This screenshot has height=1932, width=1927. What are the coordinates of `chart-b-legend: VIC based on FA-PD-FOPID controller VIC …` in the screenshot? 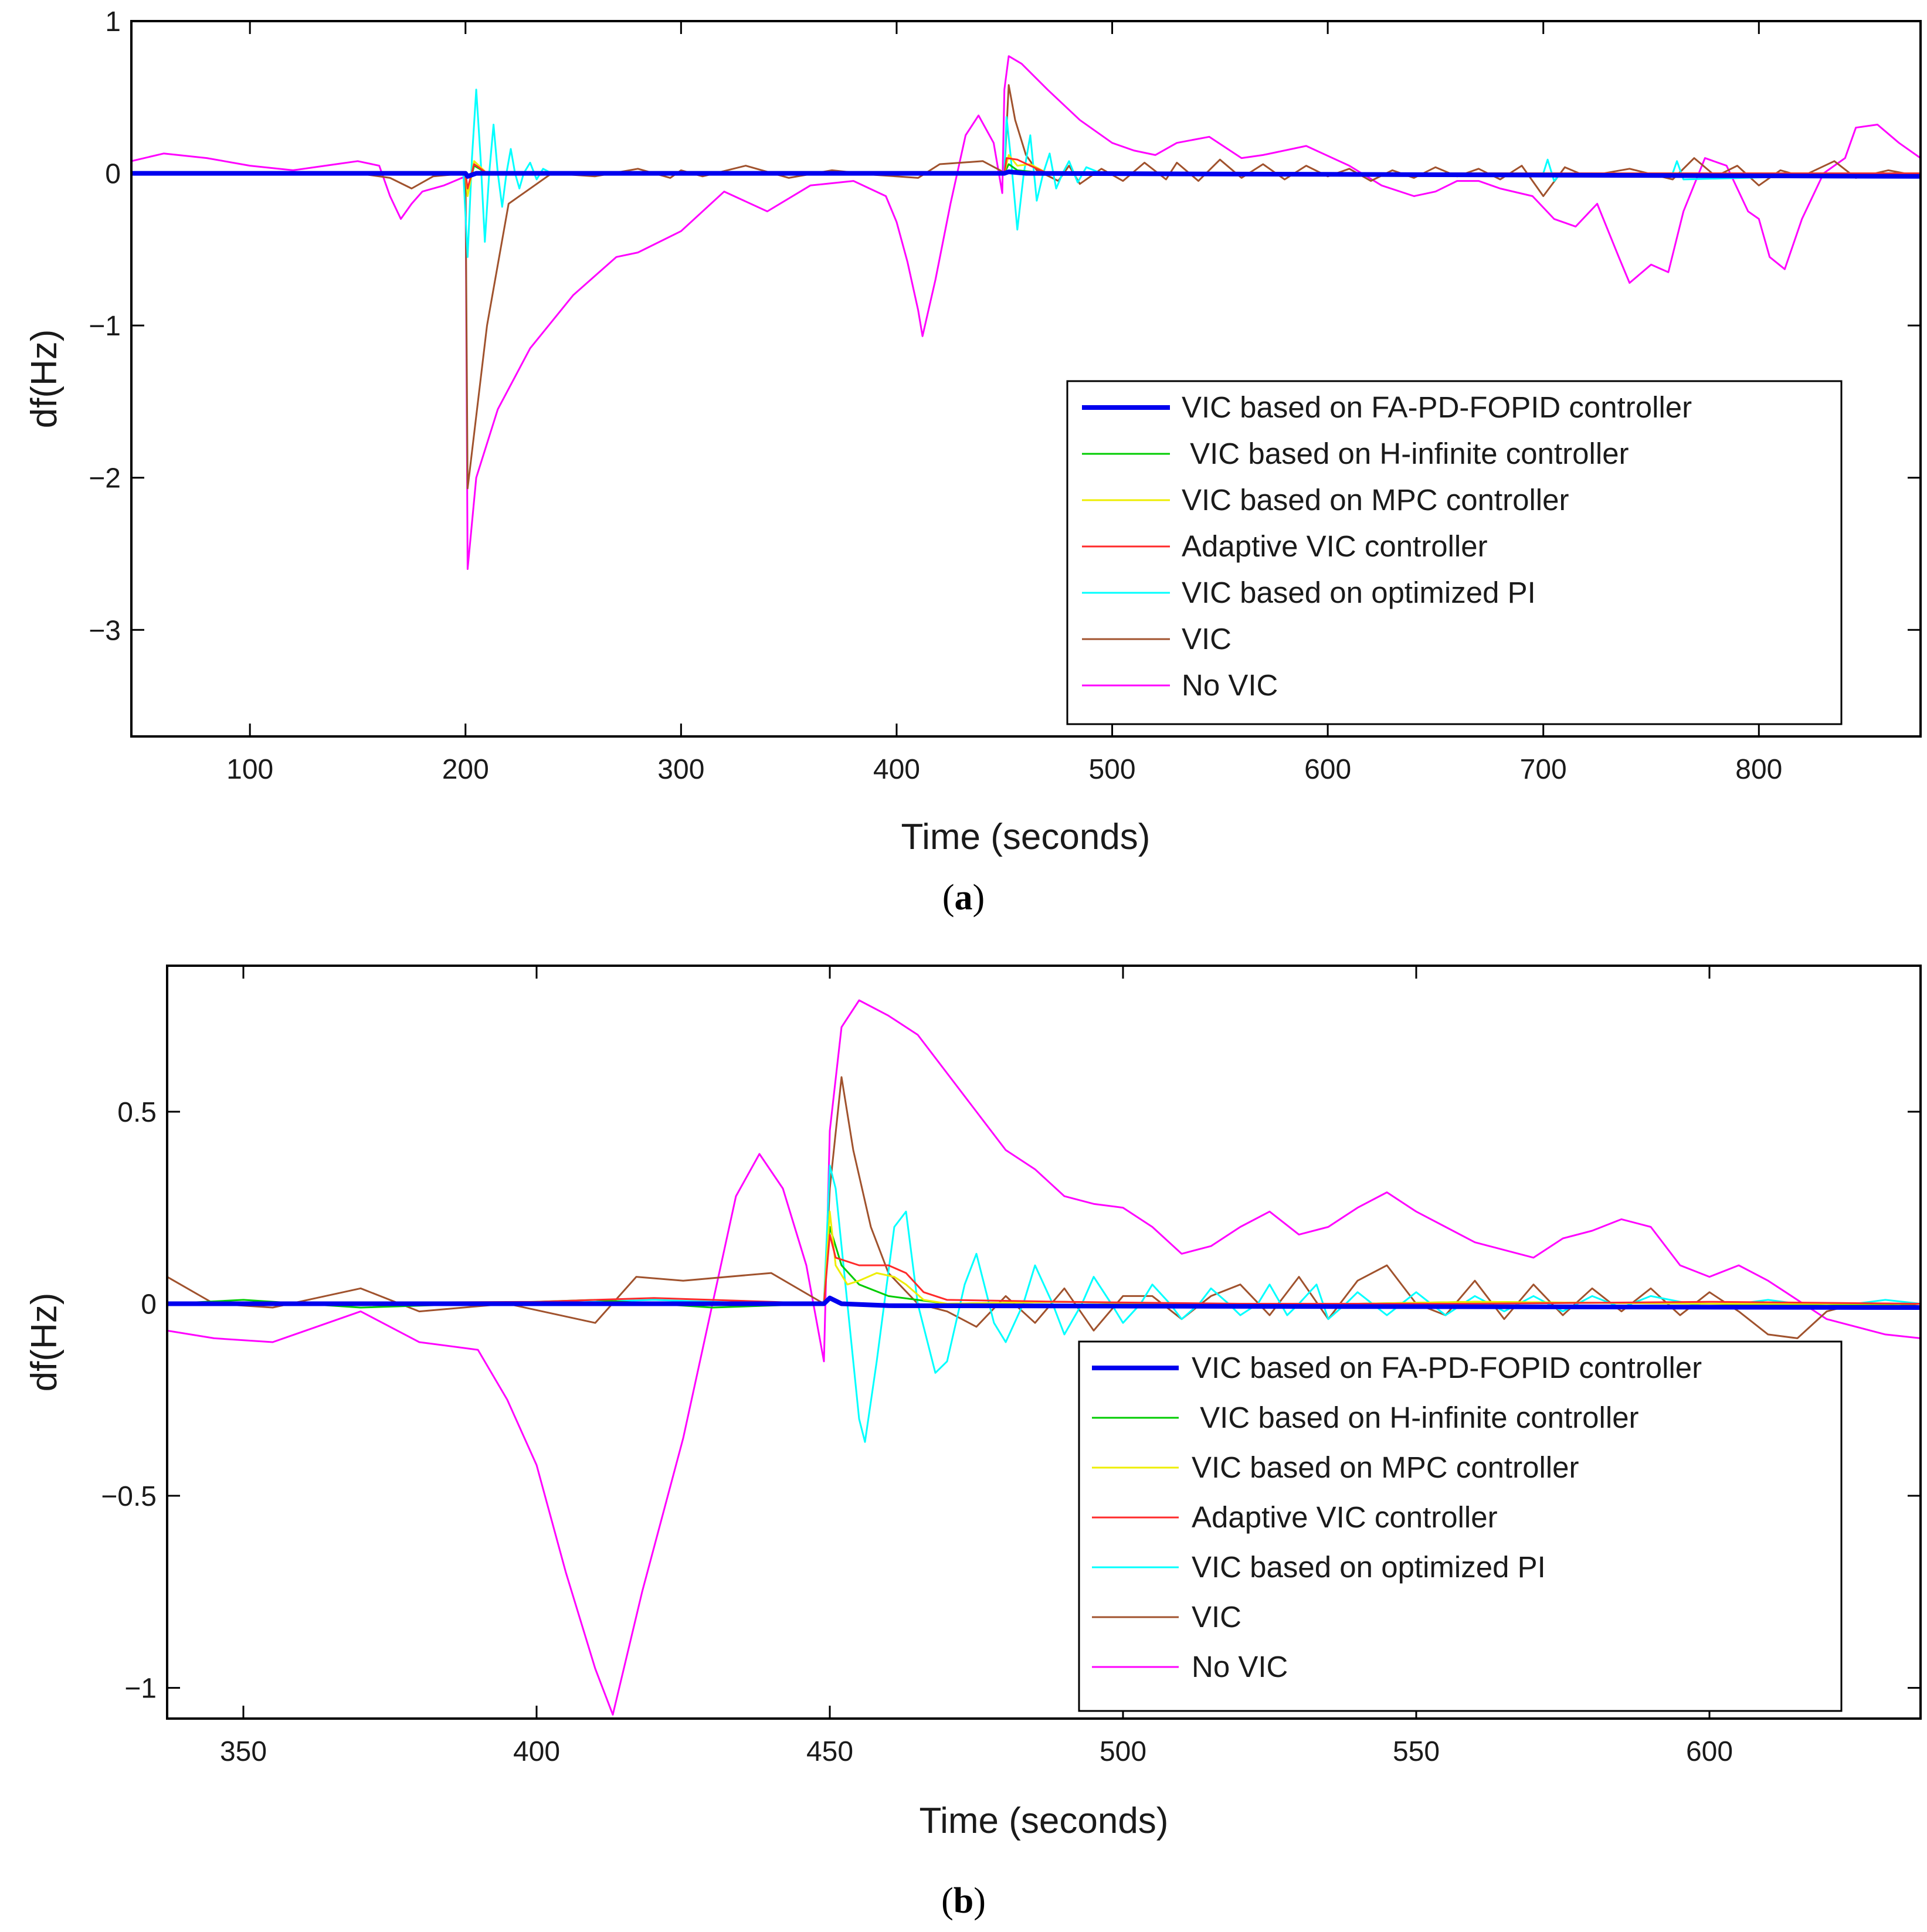 It's located at (1460, 1526).